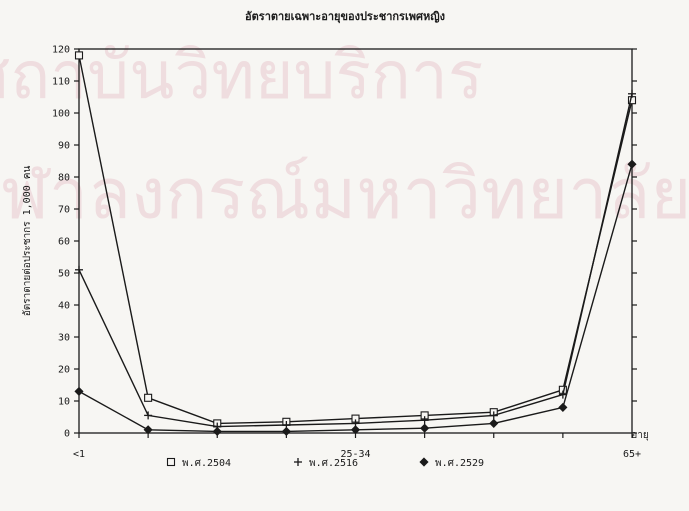 Image resolution: width=689 pixels, height=511 pixels. Describe the element at coordinates (64, 370) in the screenshot. I see `y-tick-label-2: 20` at that location.